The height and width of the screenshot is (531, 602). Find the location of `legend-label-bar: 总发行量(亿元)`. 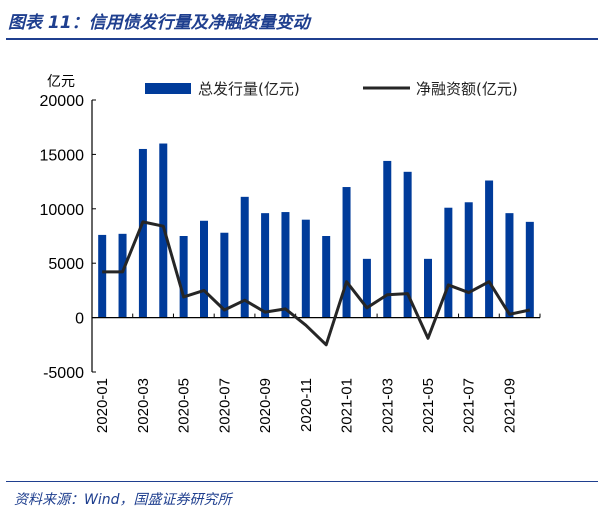

legend-label-bar: 总发行量(亿元) is located at coordinates (249, 89).